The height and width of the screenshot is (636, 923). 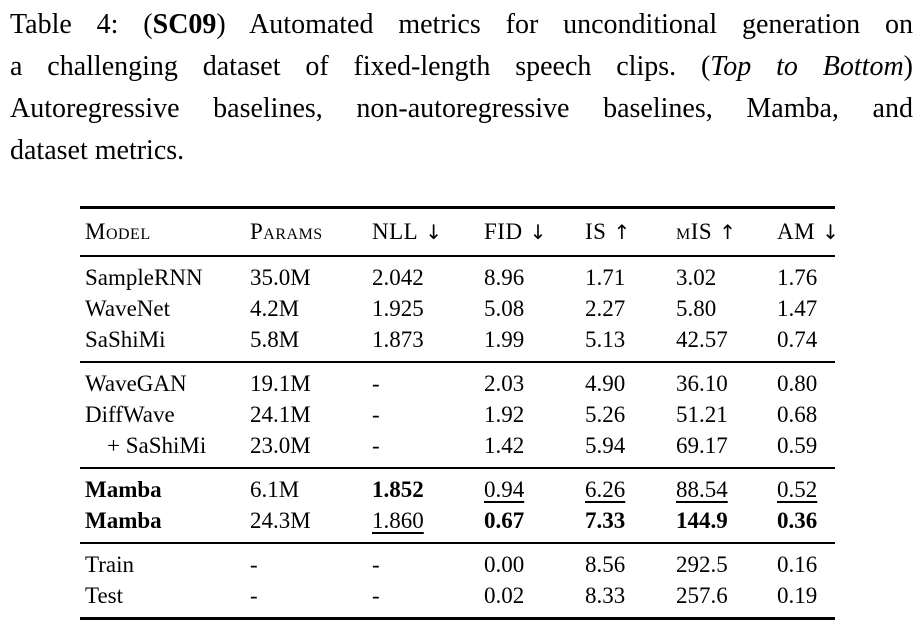 What do you see at coordinates (504, 520) in the screenshot?
I see `cell-text: 0.67` at bounding box center [504, 520].